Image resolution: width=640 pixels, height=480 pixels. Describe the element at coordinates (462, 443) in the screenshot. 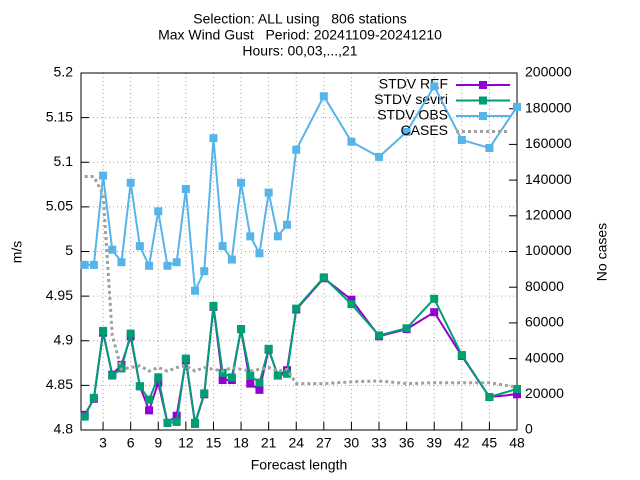

I see `x-tick-label: 42` at that location.